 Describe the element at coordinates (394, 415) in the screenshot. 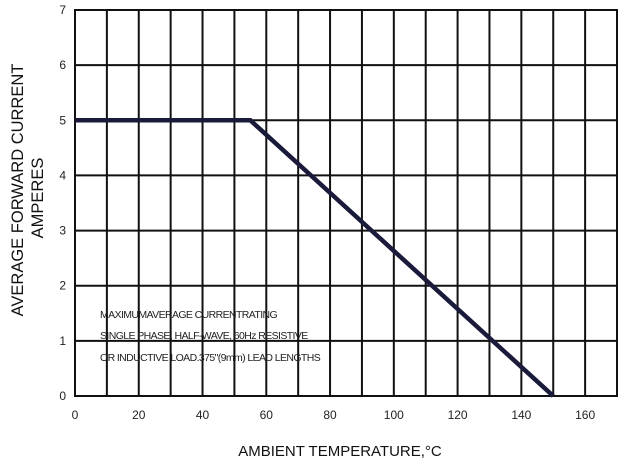

I see `x-tick-label: 100` at that location.